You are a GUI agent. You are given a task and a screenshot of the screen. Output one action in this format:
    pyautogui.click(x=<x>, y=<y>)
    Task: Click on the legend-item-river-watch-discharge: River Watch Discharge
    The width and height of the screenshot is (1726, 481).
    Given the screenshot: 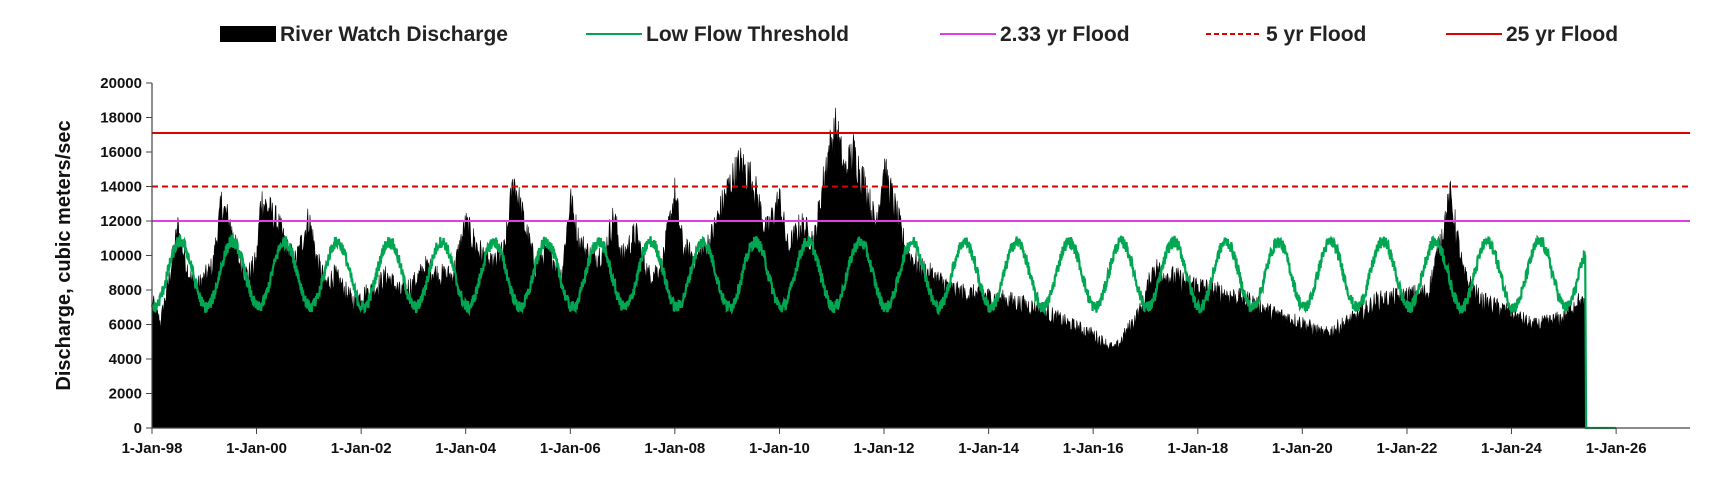 What is the action you would take?
    pyautogui.click(x=364, y=34)
    